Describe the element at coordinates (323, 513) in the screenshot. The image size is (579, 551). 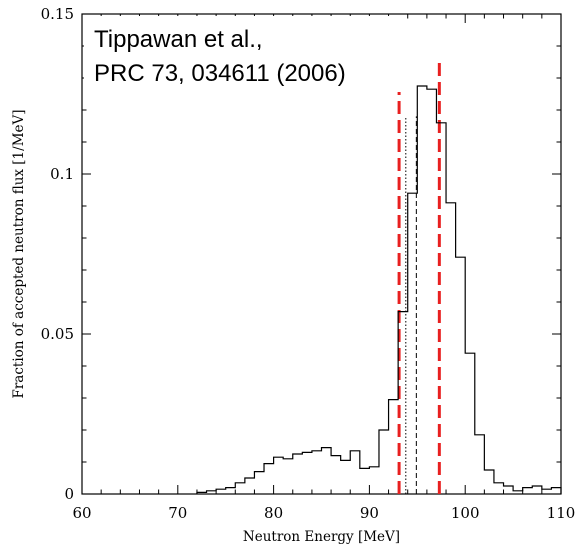
I see `x-tick-labels: 60 70 80 90 100 110` at that location.